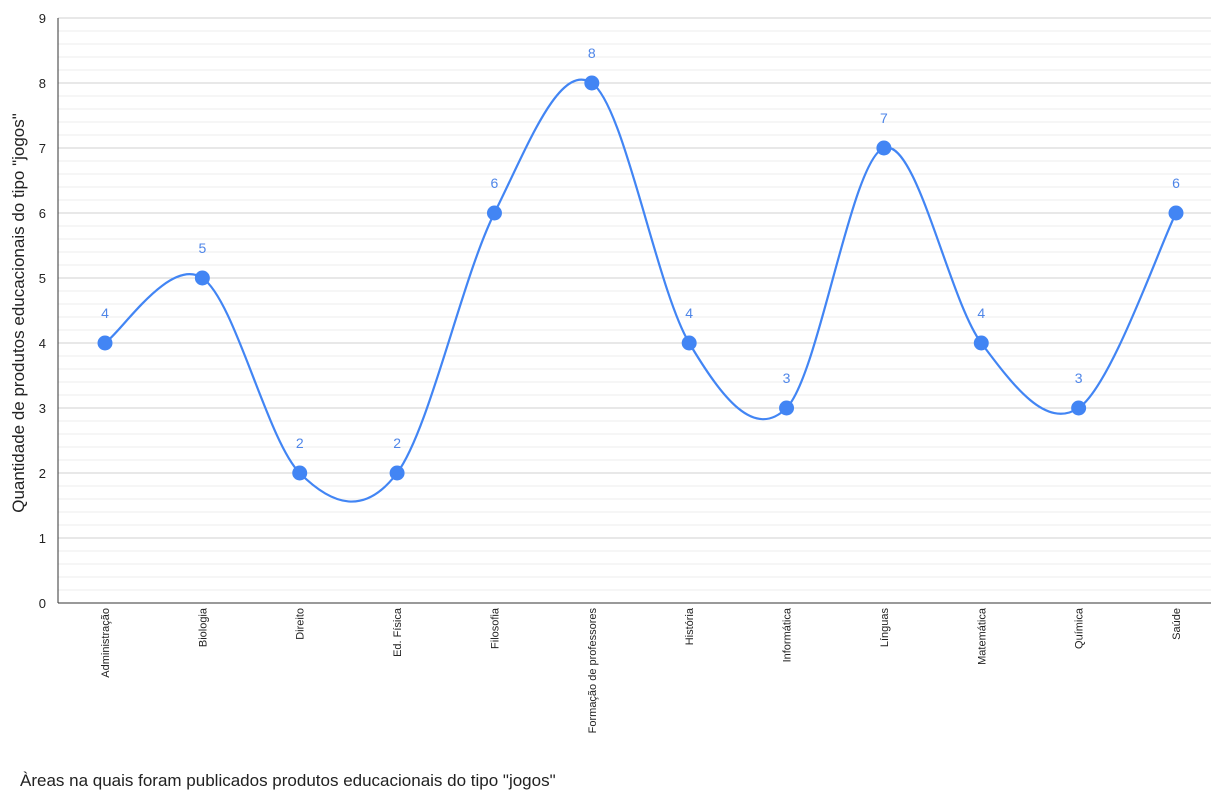 The width and height of the screenshot is (1211, 804). I want to click on x-tick-label: Matemática, so click(982, 636).